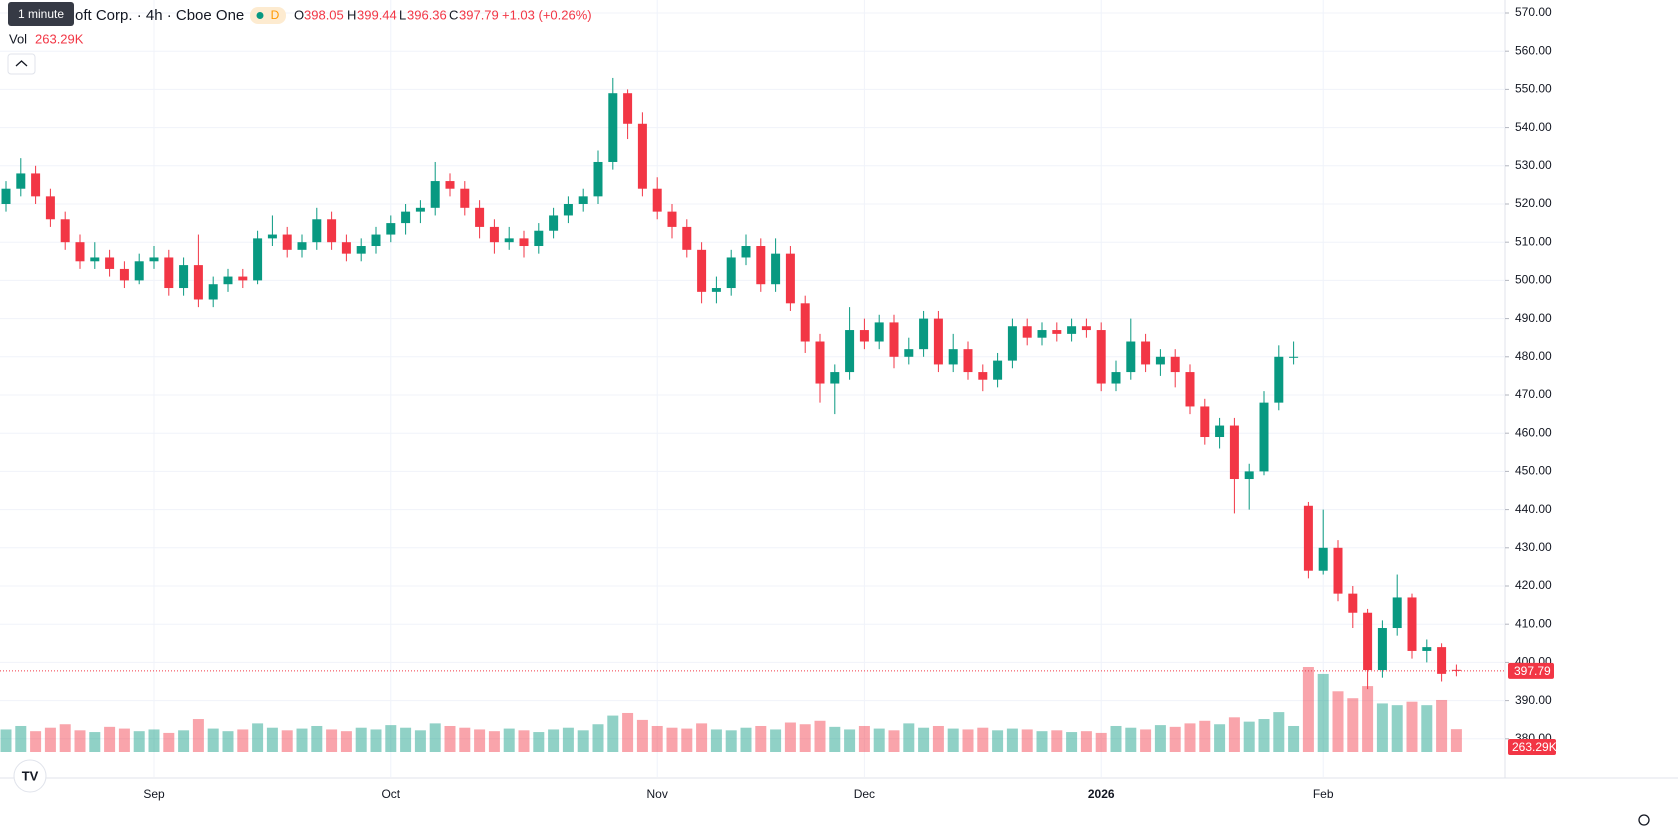 The height and width of the screenshot is (835, 1678). What do you see at coordinates (1533, 585) in the screenshot?
I see `y-tick-label: 420.00` at bounding box center [1533, 585].